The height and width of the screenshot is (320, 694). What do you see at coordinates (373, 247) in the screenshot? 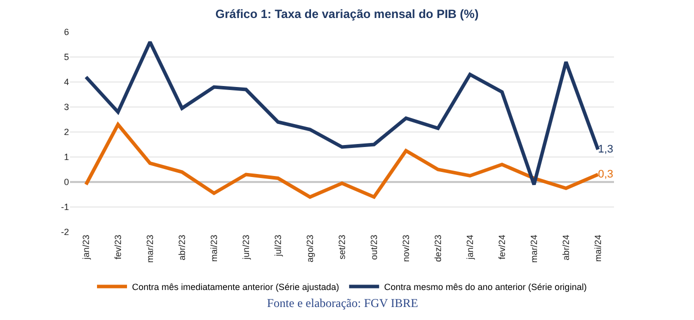
I see `x-tick-label: out/23` at bounding box center [373, 247].